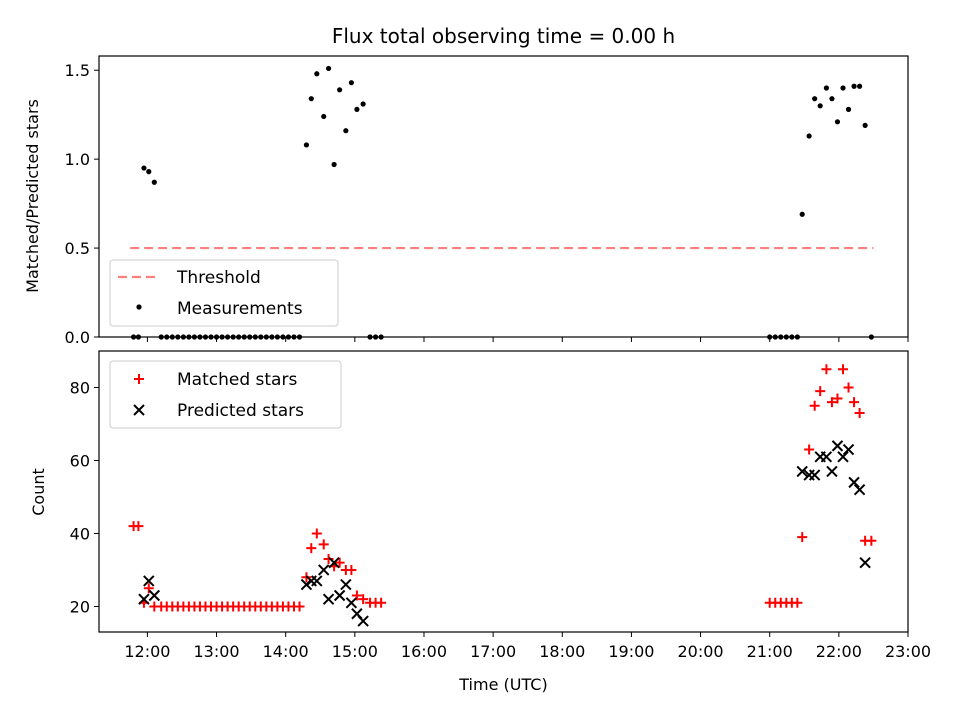  I want to click on x-tick-label: 19:00, so click(631, 651).